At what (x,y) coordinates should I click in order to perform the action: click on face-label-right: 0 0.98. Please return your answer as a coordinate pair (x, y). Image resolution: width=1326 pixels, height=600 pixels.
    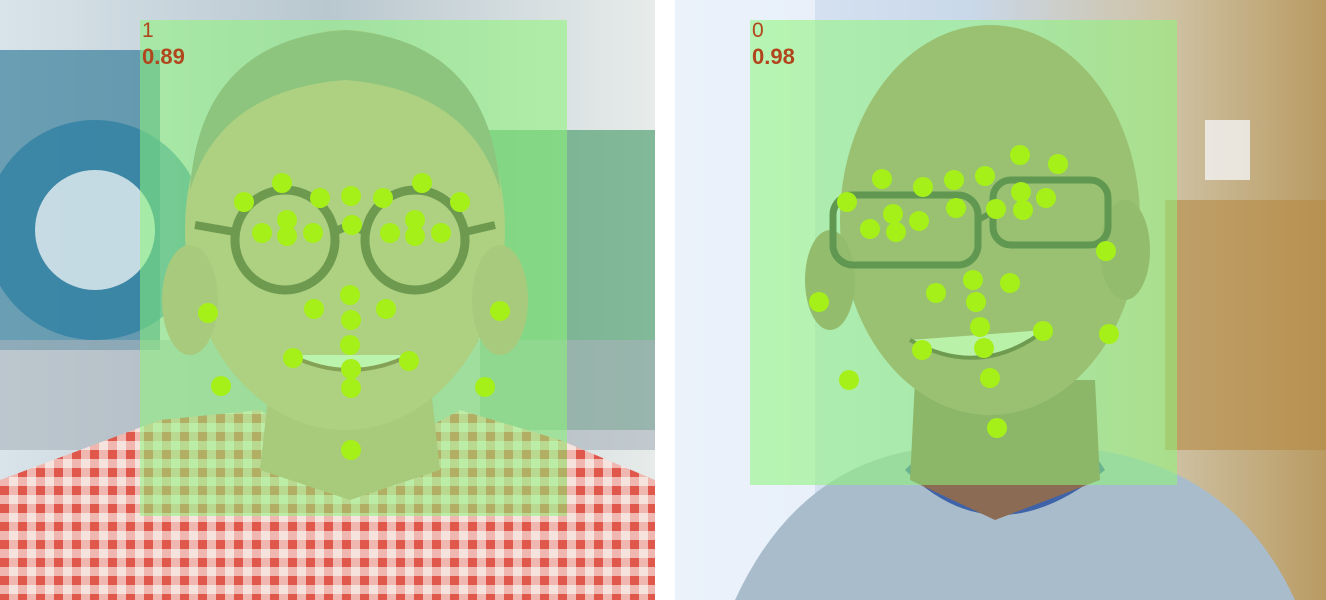
    Looking at the image, I should click on (773, 46).